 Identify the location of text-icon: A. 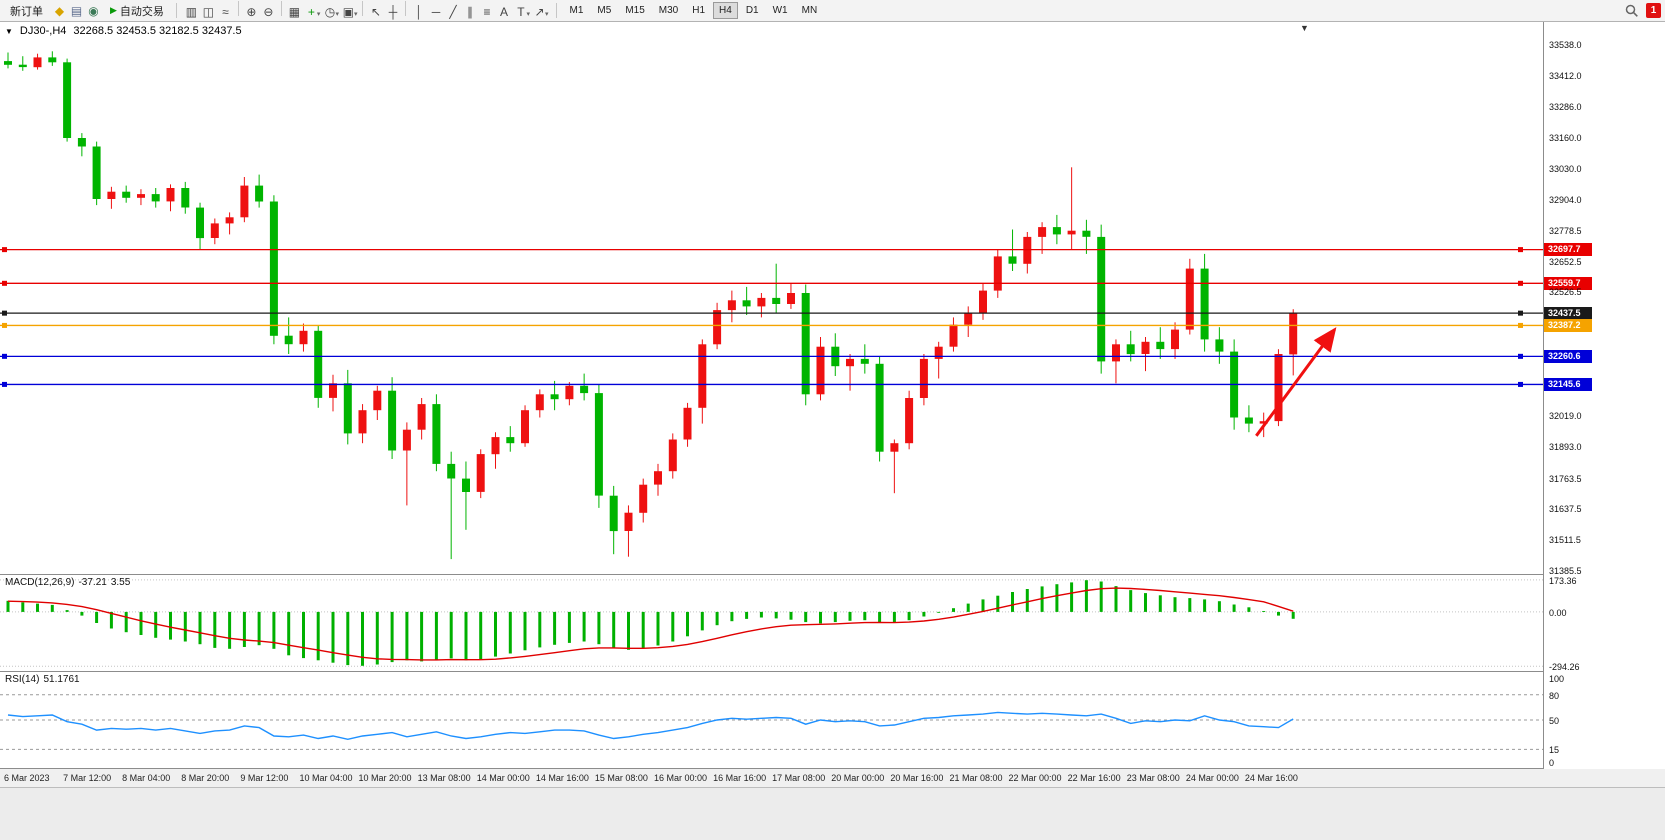
(503, 11).